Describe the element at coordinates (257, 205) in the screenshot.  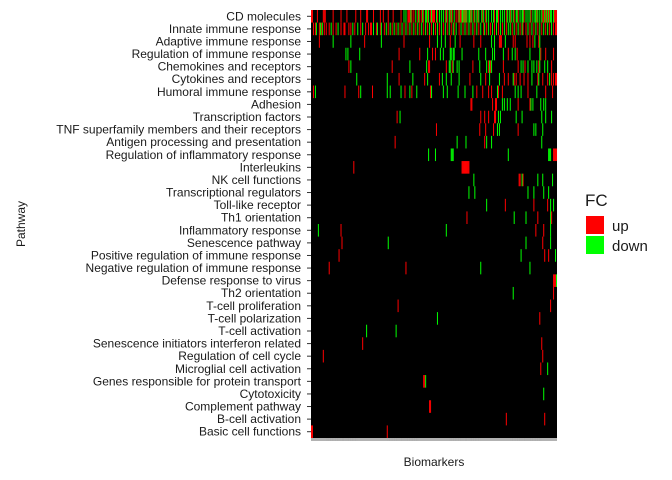
I see `y-tick-label: Toll-like receptor` at that location.